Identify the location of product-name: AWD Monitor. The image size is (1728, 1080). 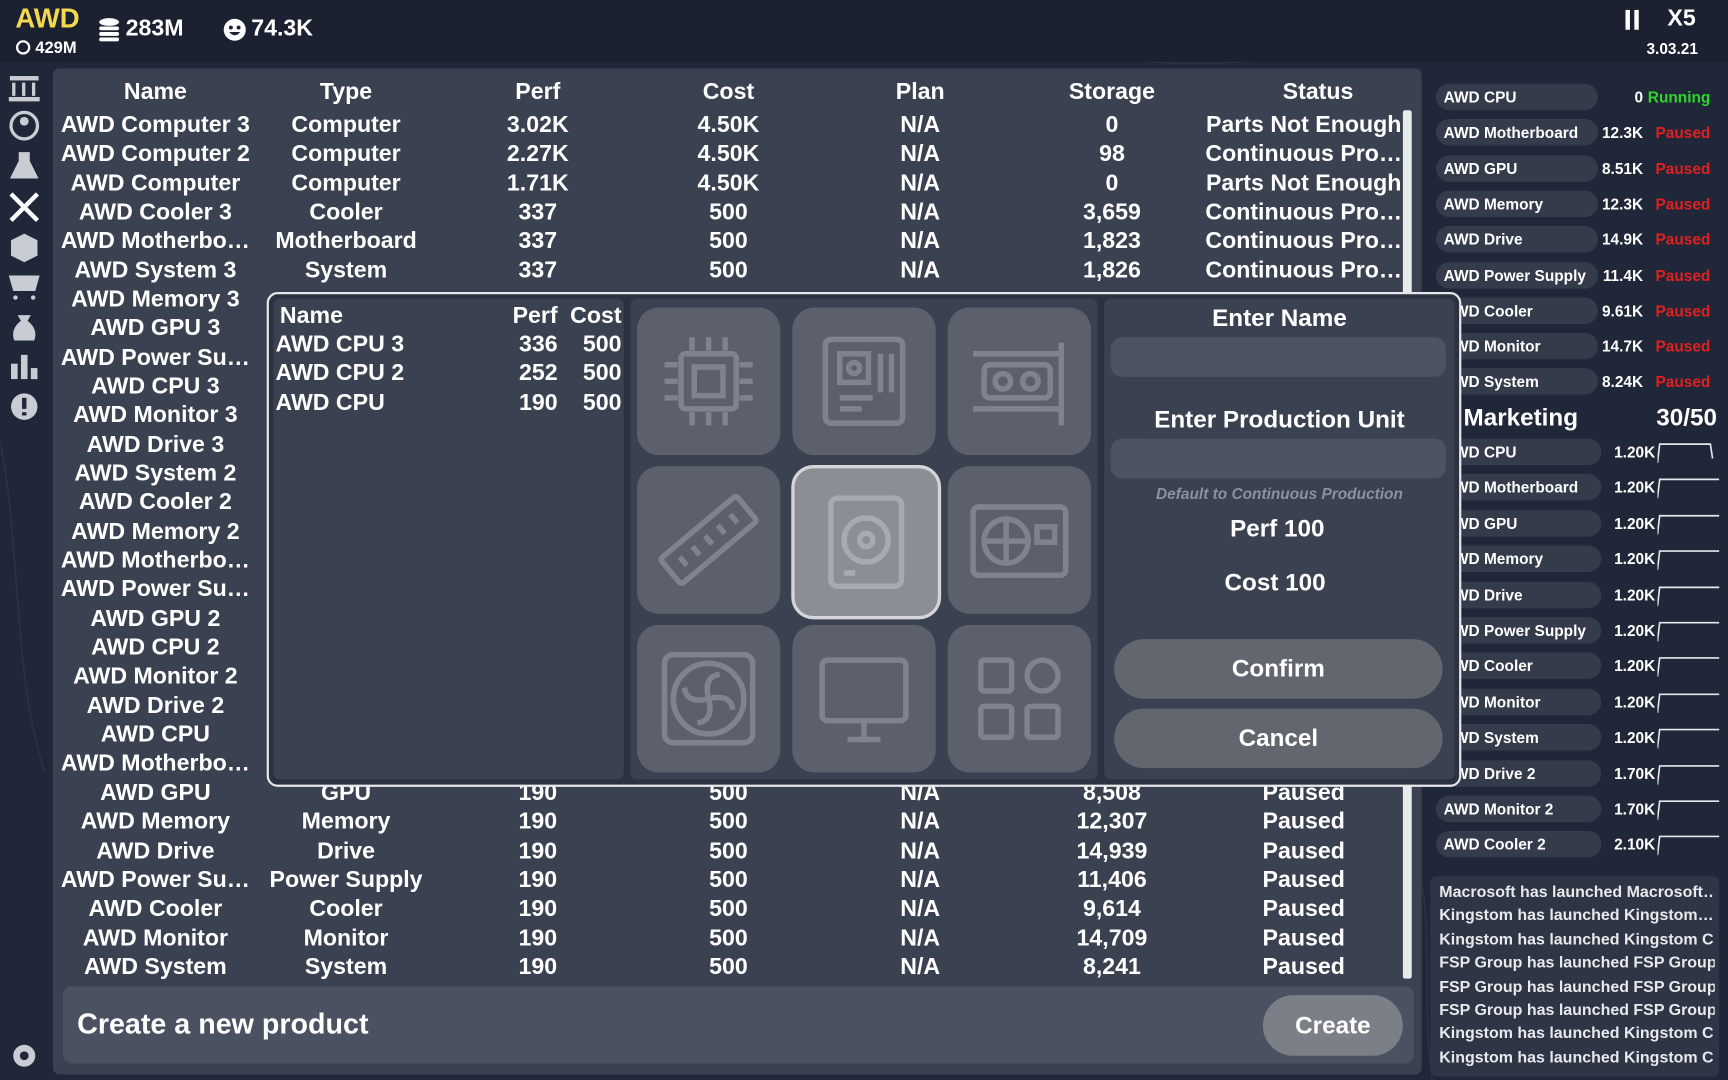
(155, 938).